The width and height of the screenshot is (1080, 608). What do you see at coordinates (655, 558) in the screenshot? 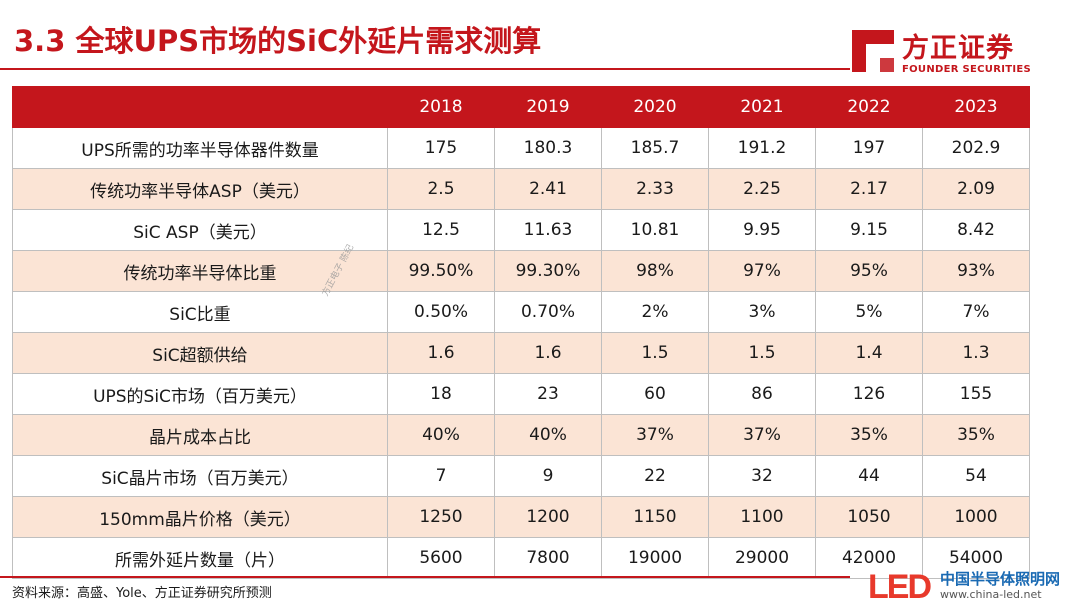
I see `table-cell: 19000` at bounding box center [655, 558].